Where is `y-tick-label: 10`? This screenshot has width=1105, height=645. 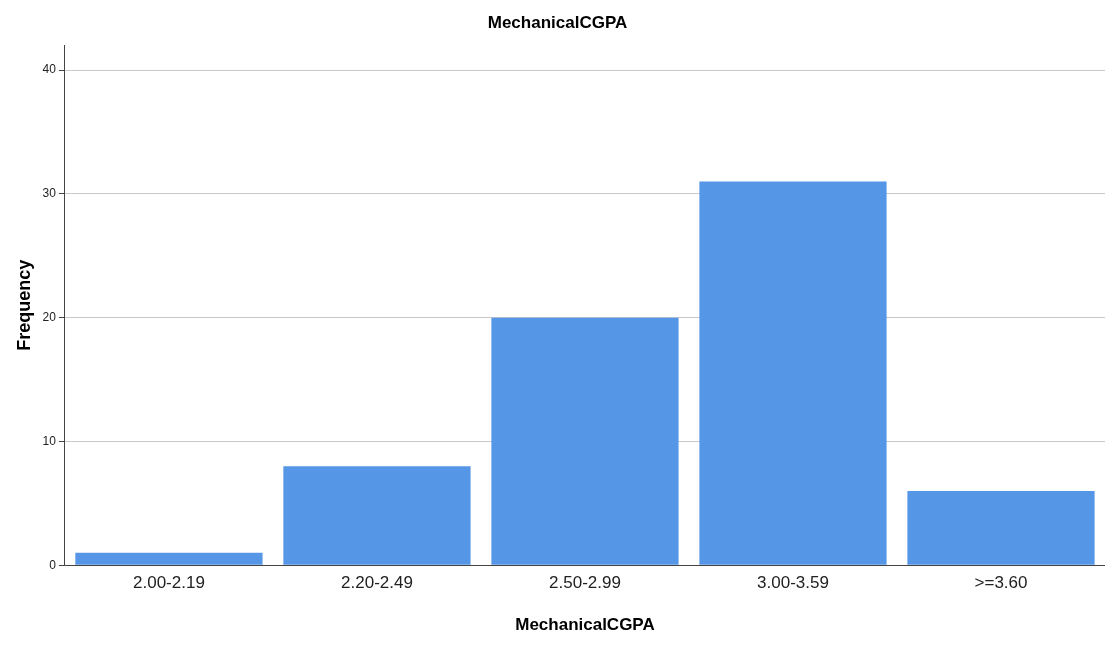 y-tick-label: 10 is located at coordinates (49, 440).